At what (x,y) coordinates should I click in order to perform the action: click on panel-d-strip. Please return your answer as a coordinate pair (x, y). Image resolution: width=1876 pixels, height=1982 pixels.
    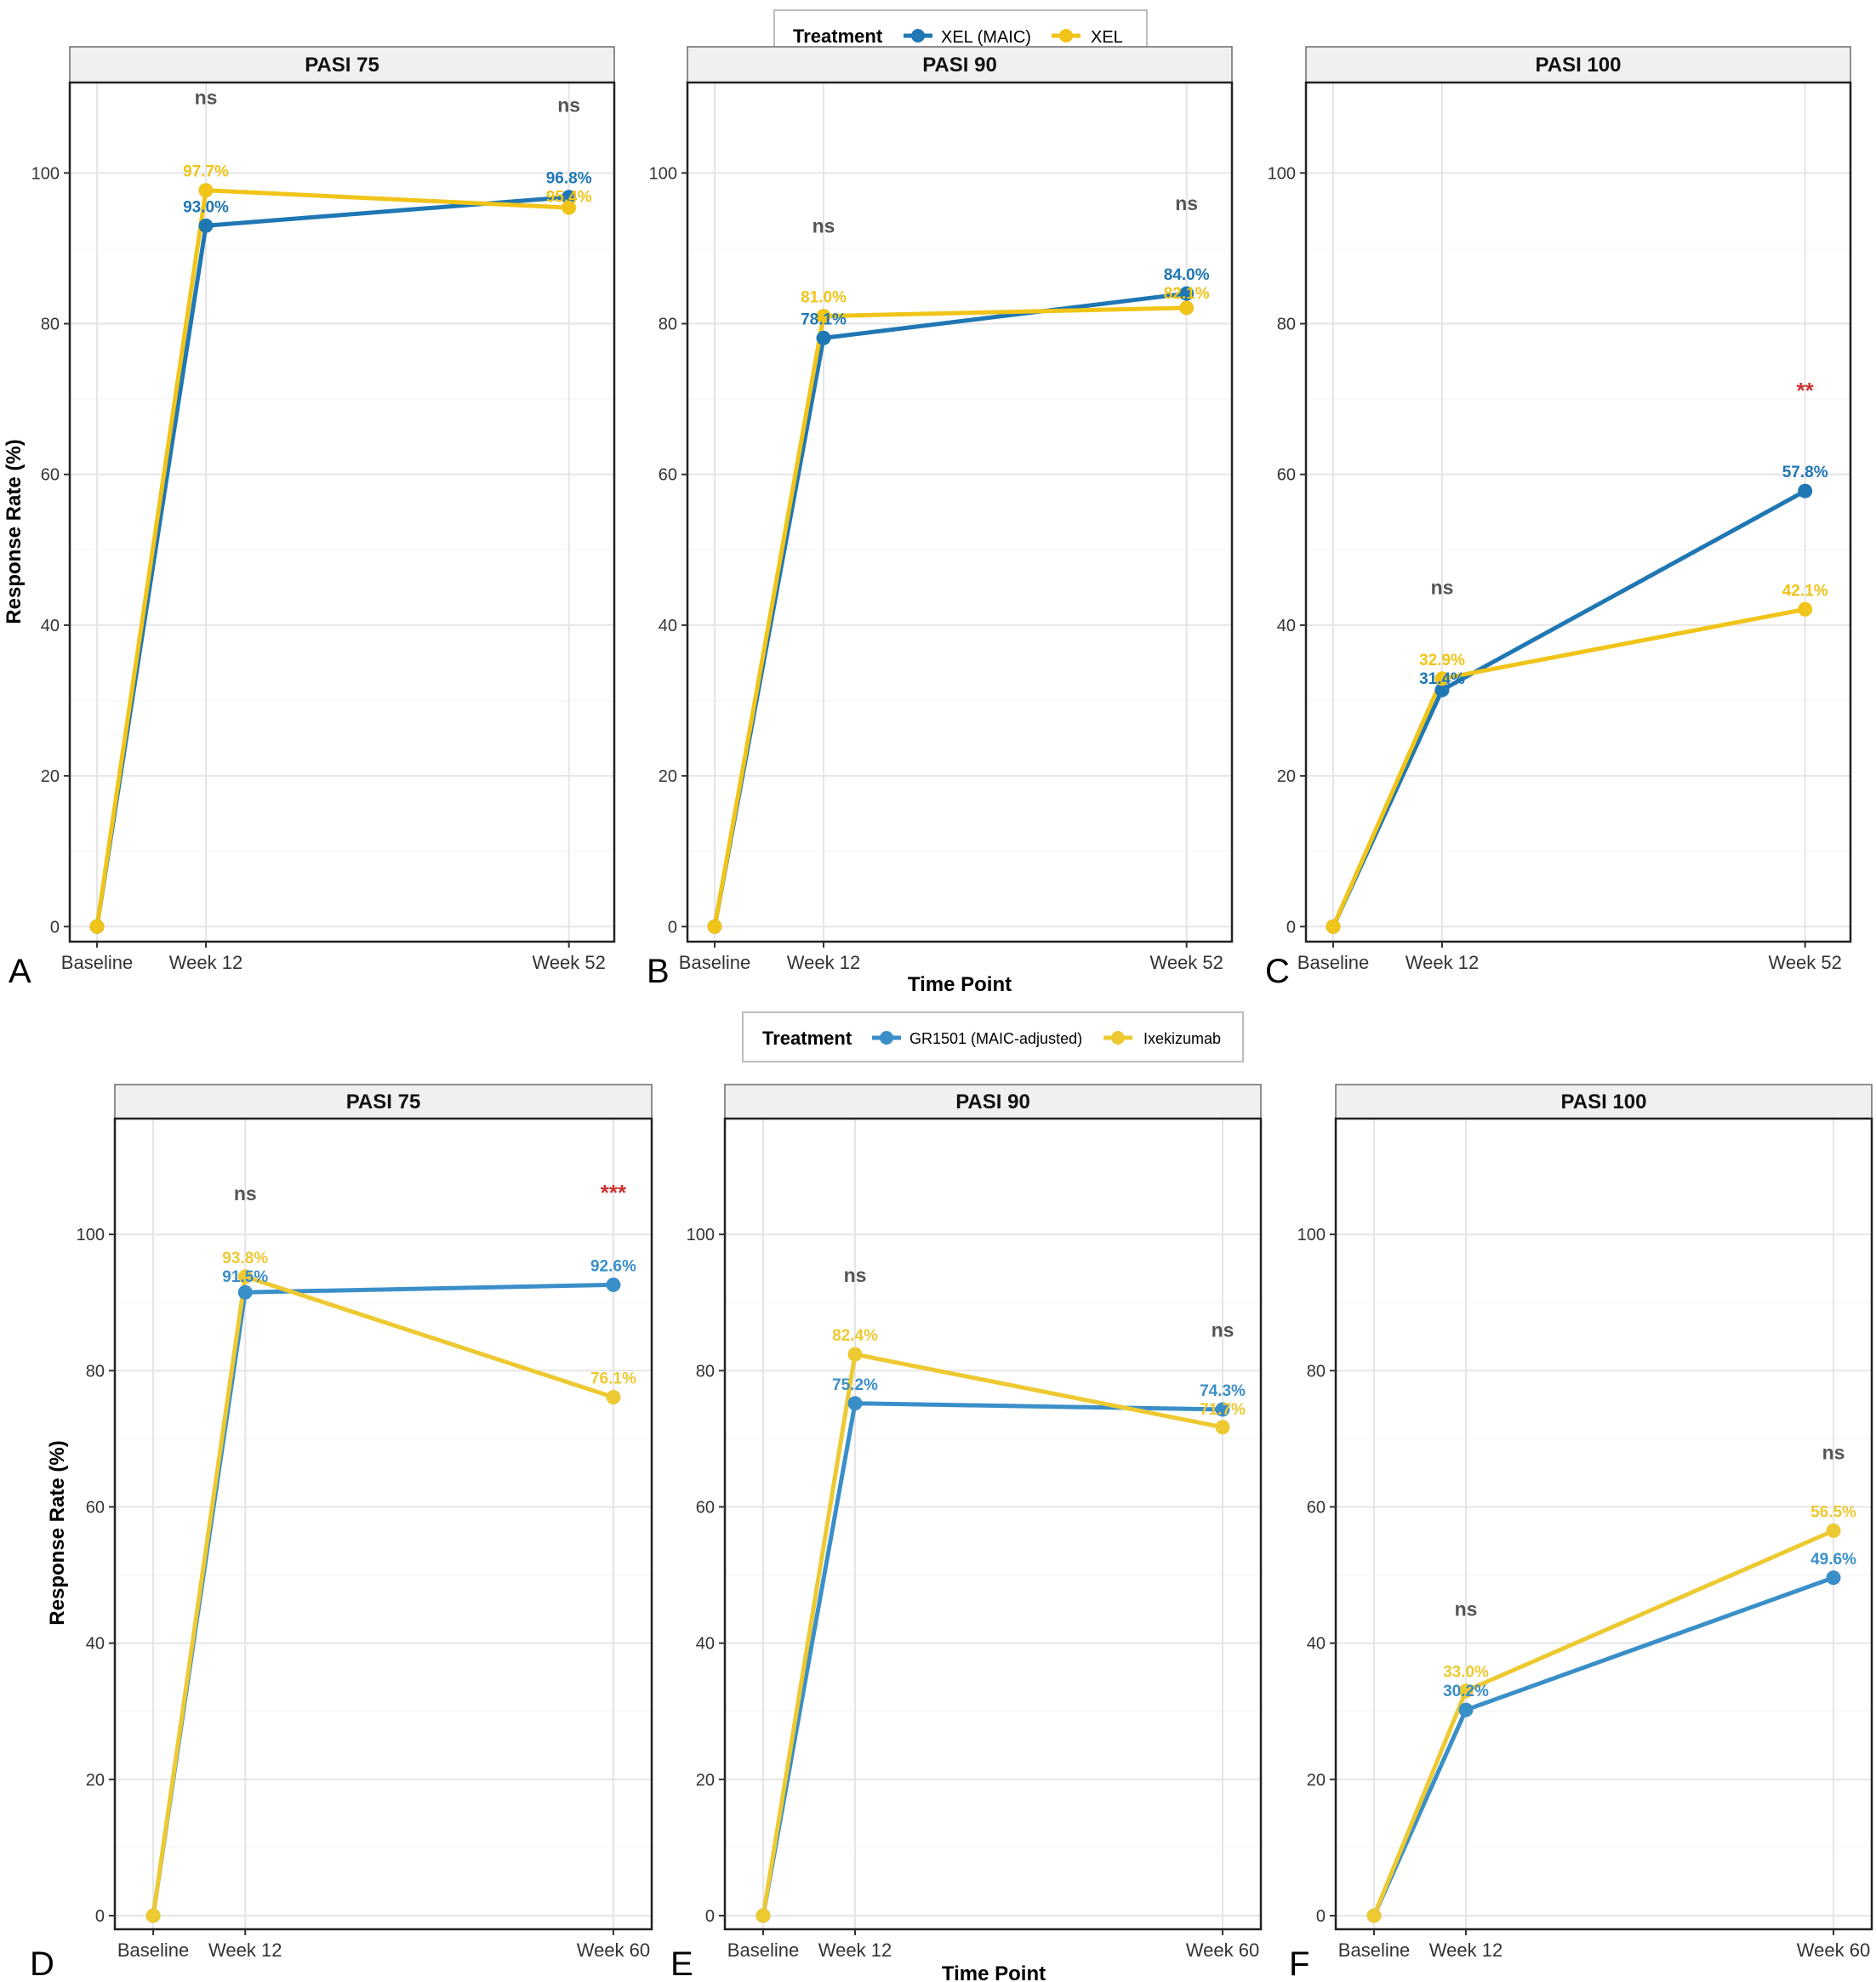
    Looking at the image, I should click on (383, 1101).